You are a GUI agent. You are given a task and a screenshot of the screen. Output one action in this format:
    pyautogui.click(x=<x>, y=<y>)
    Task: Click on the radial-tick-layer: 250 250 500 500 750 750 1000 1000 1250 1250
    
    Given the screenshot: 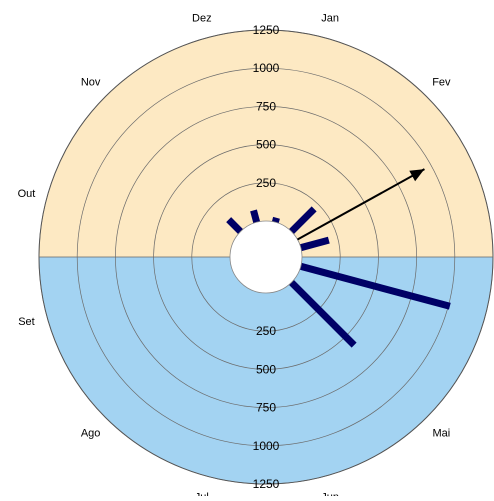 What is the action you would take?
    pyautogui.click(x=266, y=257)
    